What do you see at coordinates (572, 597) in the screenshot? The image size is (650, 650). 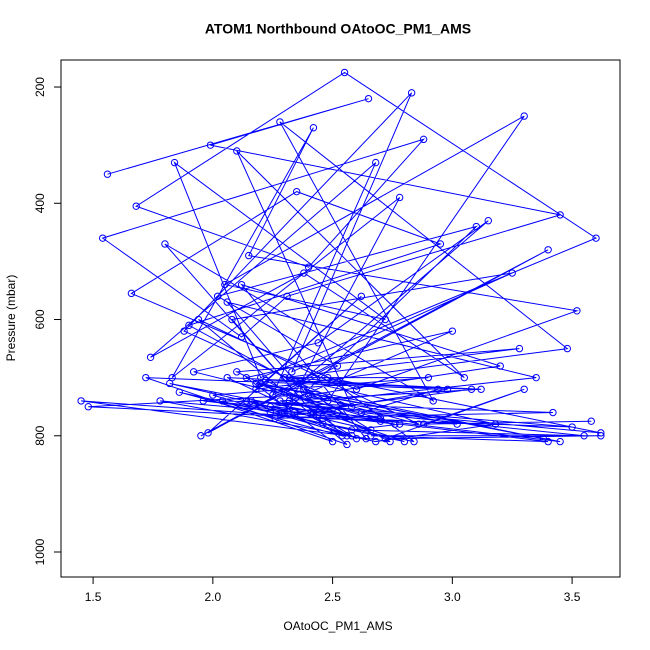 I see `x-tick-label: 3.5` at bounding box center [572, 597].